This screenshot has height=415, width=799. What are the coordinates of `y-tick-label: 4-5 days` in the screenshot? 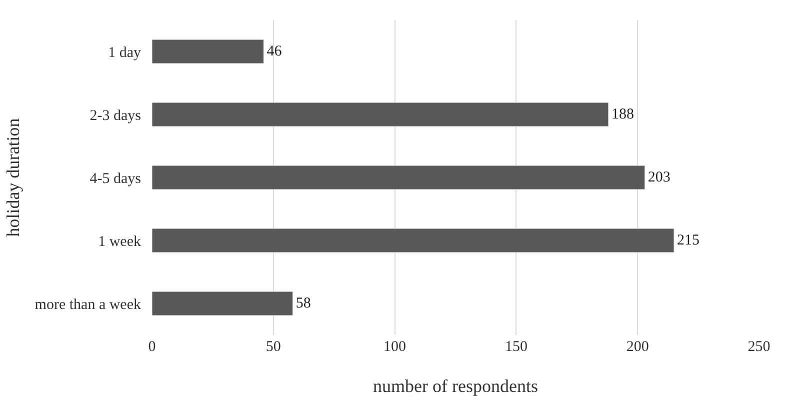 It's located at (116, 178).